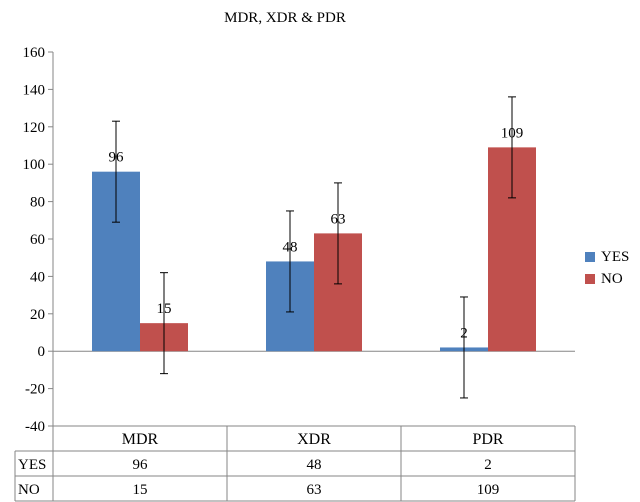 The image size is (640, 502). I want to click on x-tick-label: MDR, so click(140, 439).